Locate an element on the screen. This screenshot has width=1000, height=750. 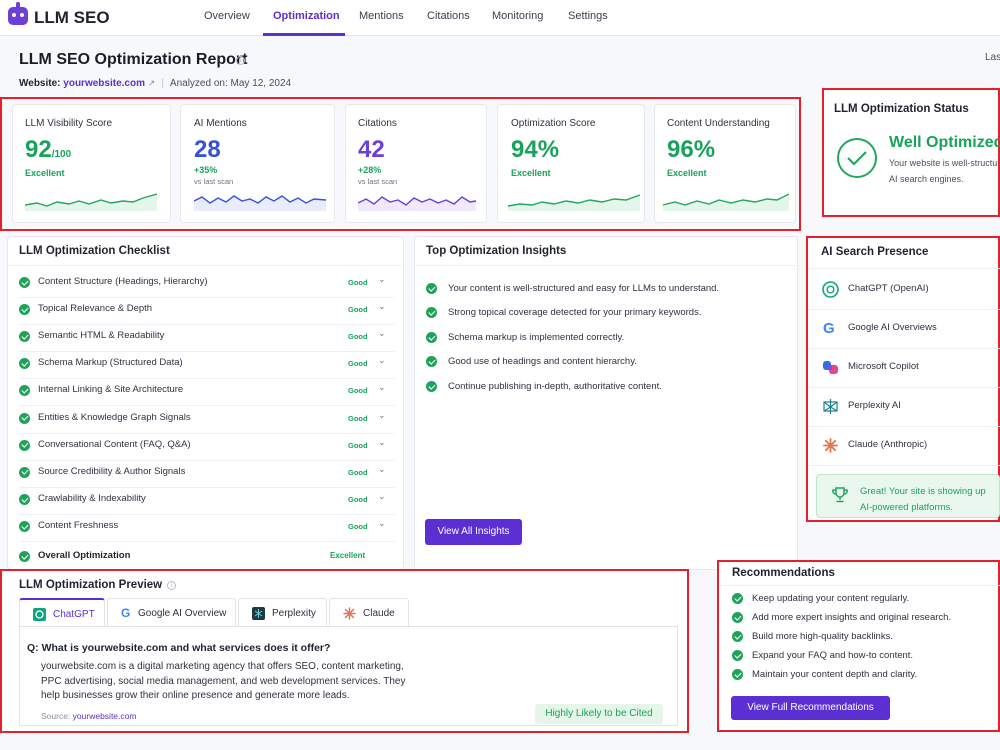
tab-label: ChatGPT is located at coordinates (74, 614).